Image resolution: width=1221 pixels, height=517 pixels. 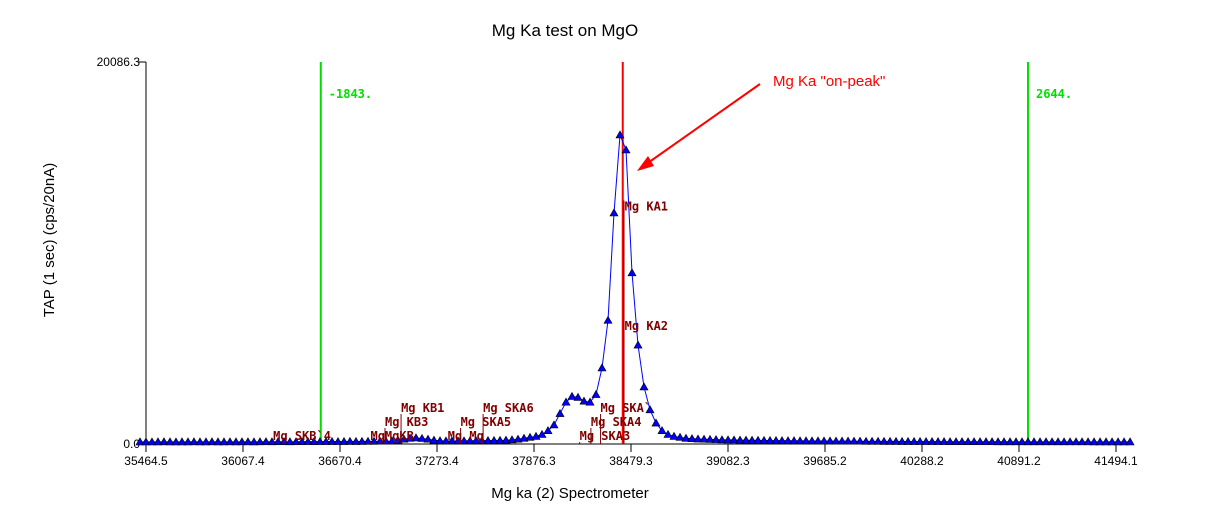 I want to click on x-tick-label: 35464.5, so click(x=146, y=461).